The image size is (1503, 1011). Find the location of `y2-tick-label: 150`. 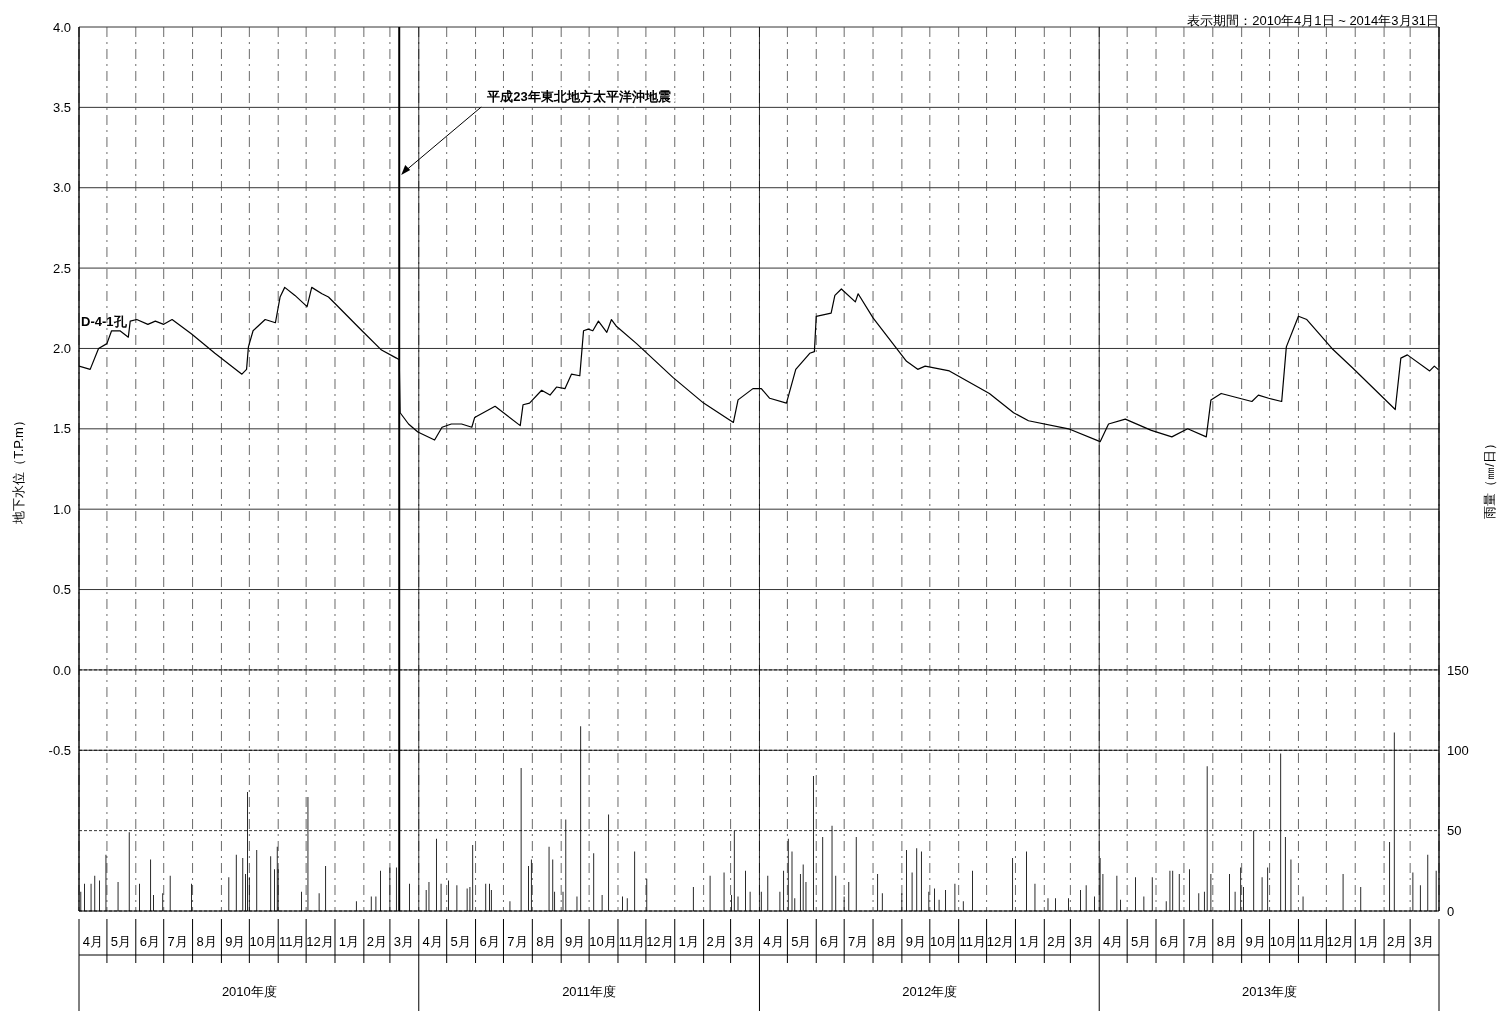

y2-tick-label: 150 is located at coordinates (1458, 670).